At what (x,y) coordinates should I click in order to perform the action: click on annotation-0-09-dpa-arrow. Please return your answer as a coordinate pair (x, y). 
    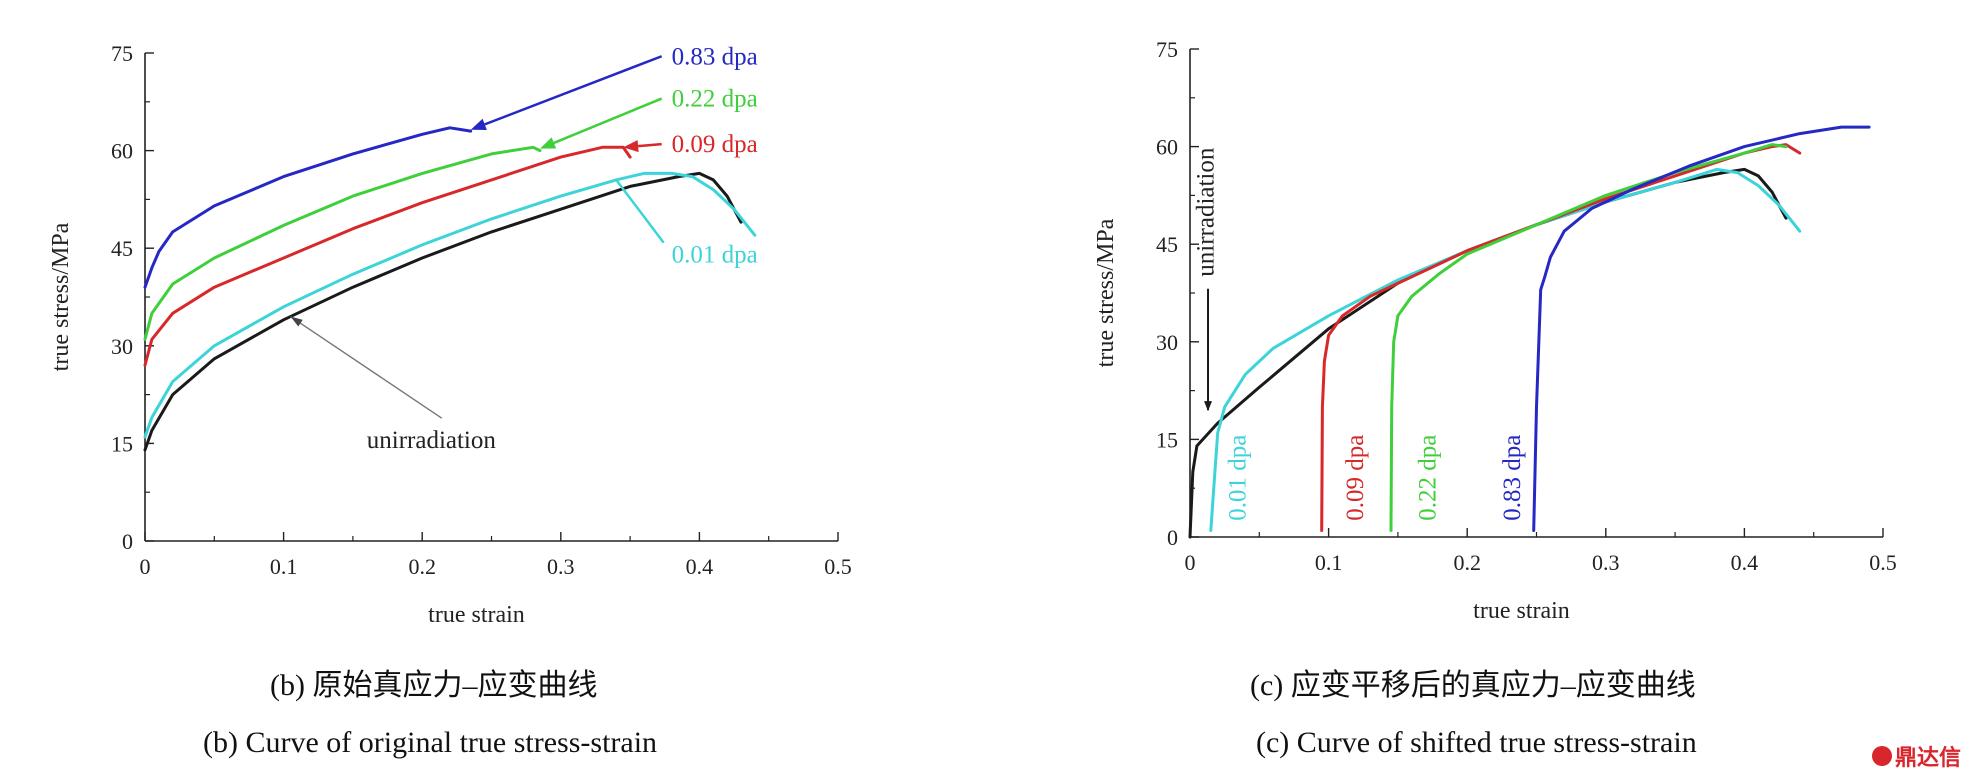
    Looking at the image, I should click on (650, 145).